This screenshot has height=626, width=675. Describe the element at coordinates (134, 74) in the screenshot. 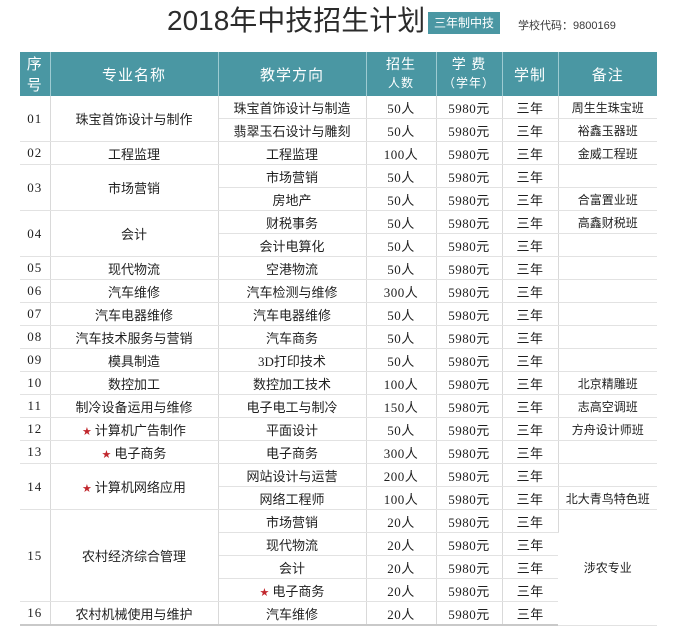

I see `column-header-major: 专业名称` at that location.